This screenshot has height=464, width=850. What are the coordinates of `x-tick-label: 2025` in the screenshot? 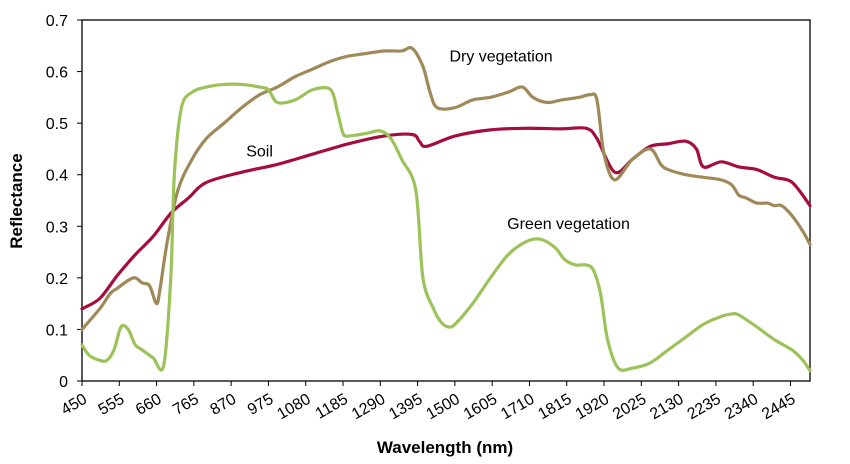 It's located at (629, 407).